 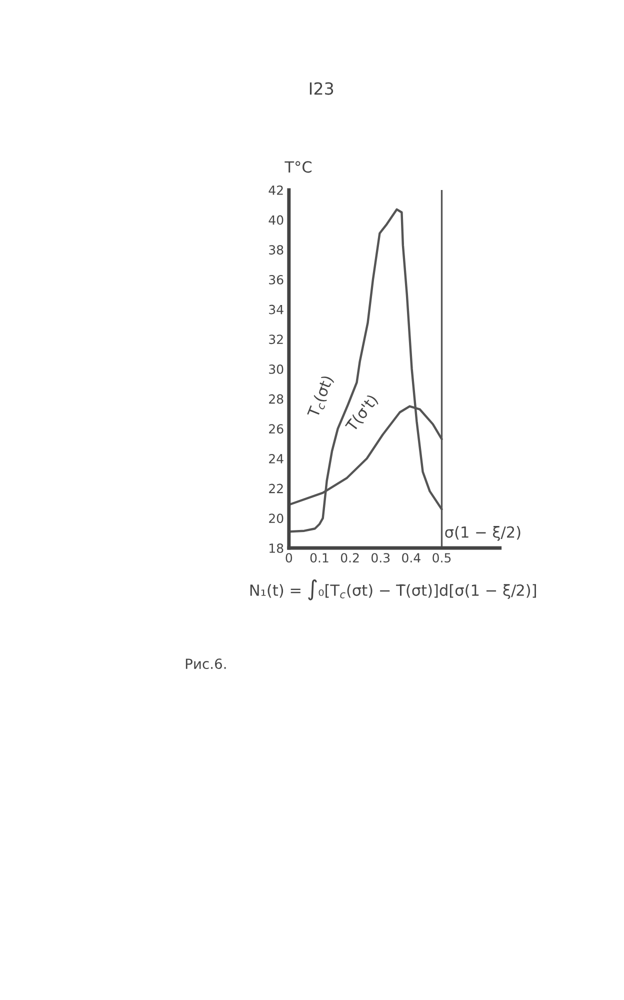 I want to click on y-tick-label: 36, so click(x=276, y=279).